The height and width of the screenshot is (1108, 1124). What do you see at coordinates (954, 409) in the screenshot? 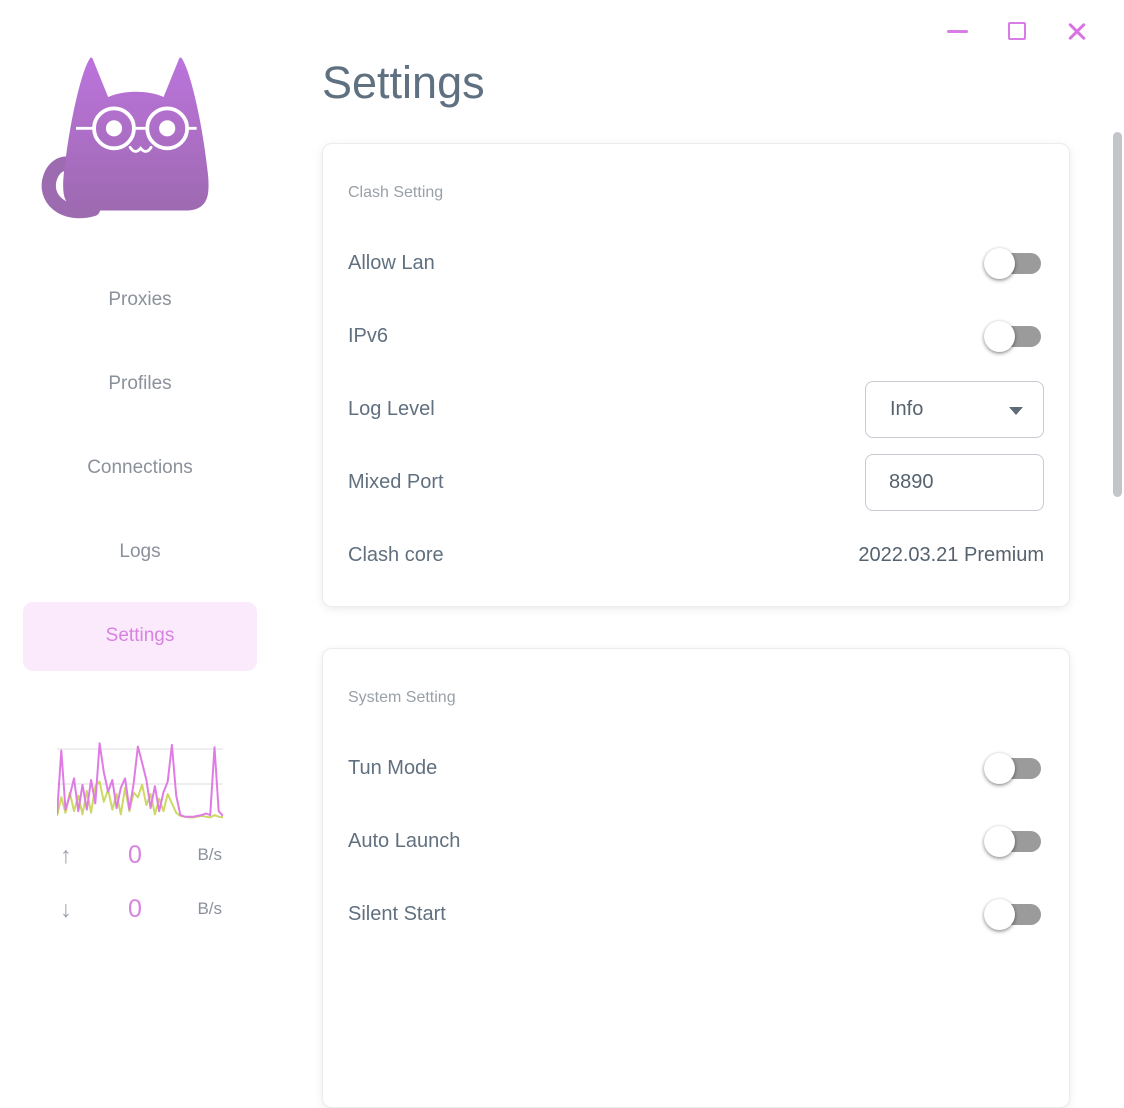
I see `log-level-select: Info` at bounding box center [954, 409].